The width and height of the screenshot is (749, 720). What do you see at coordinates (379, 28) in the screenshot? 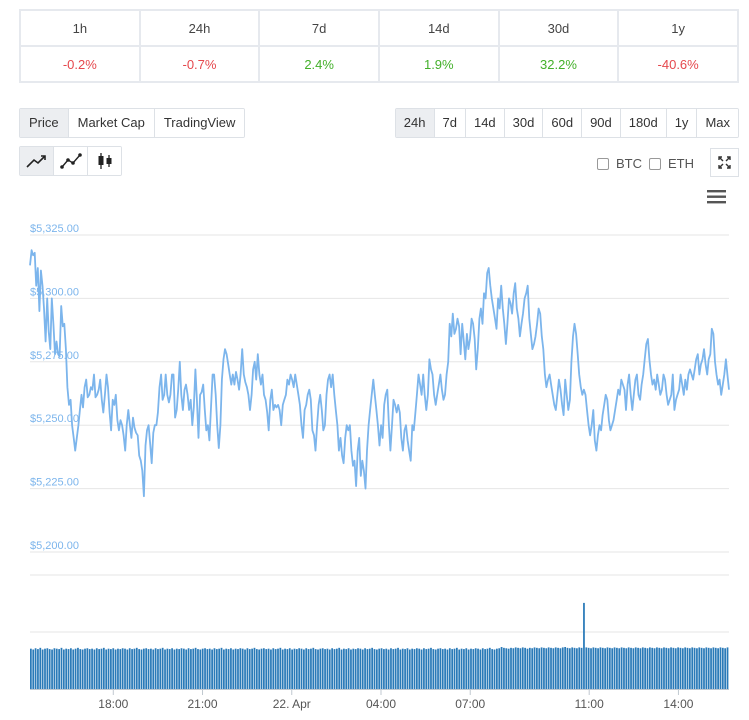
I see `performance-header-row: 1h 24h 7d 14d 30d 1y` at bounding box center [379, 28].